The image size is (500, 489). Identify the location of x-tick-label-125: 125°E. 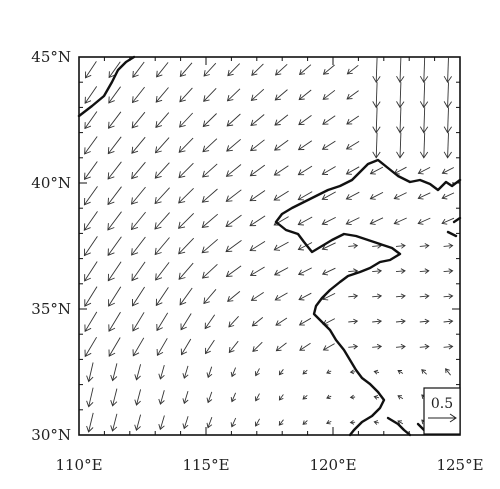
(459, 465).